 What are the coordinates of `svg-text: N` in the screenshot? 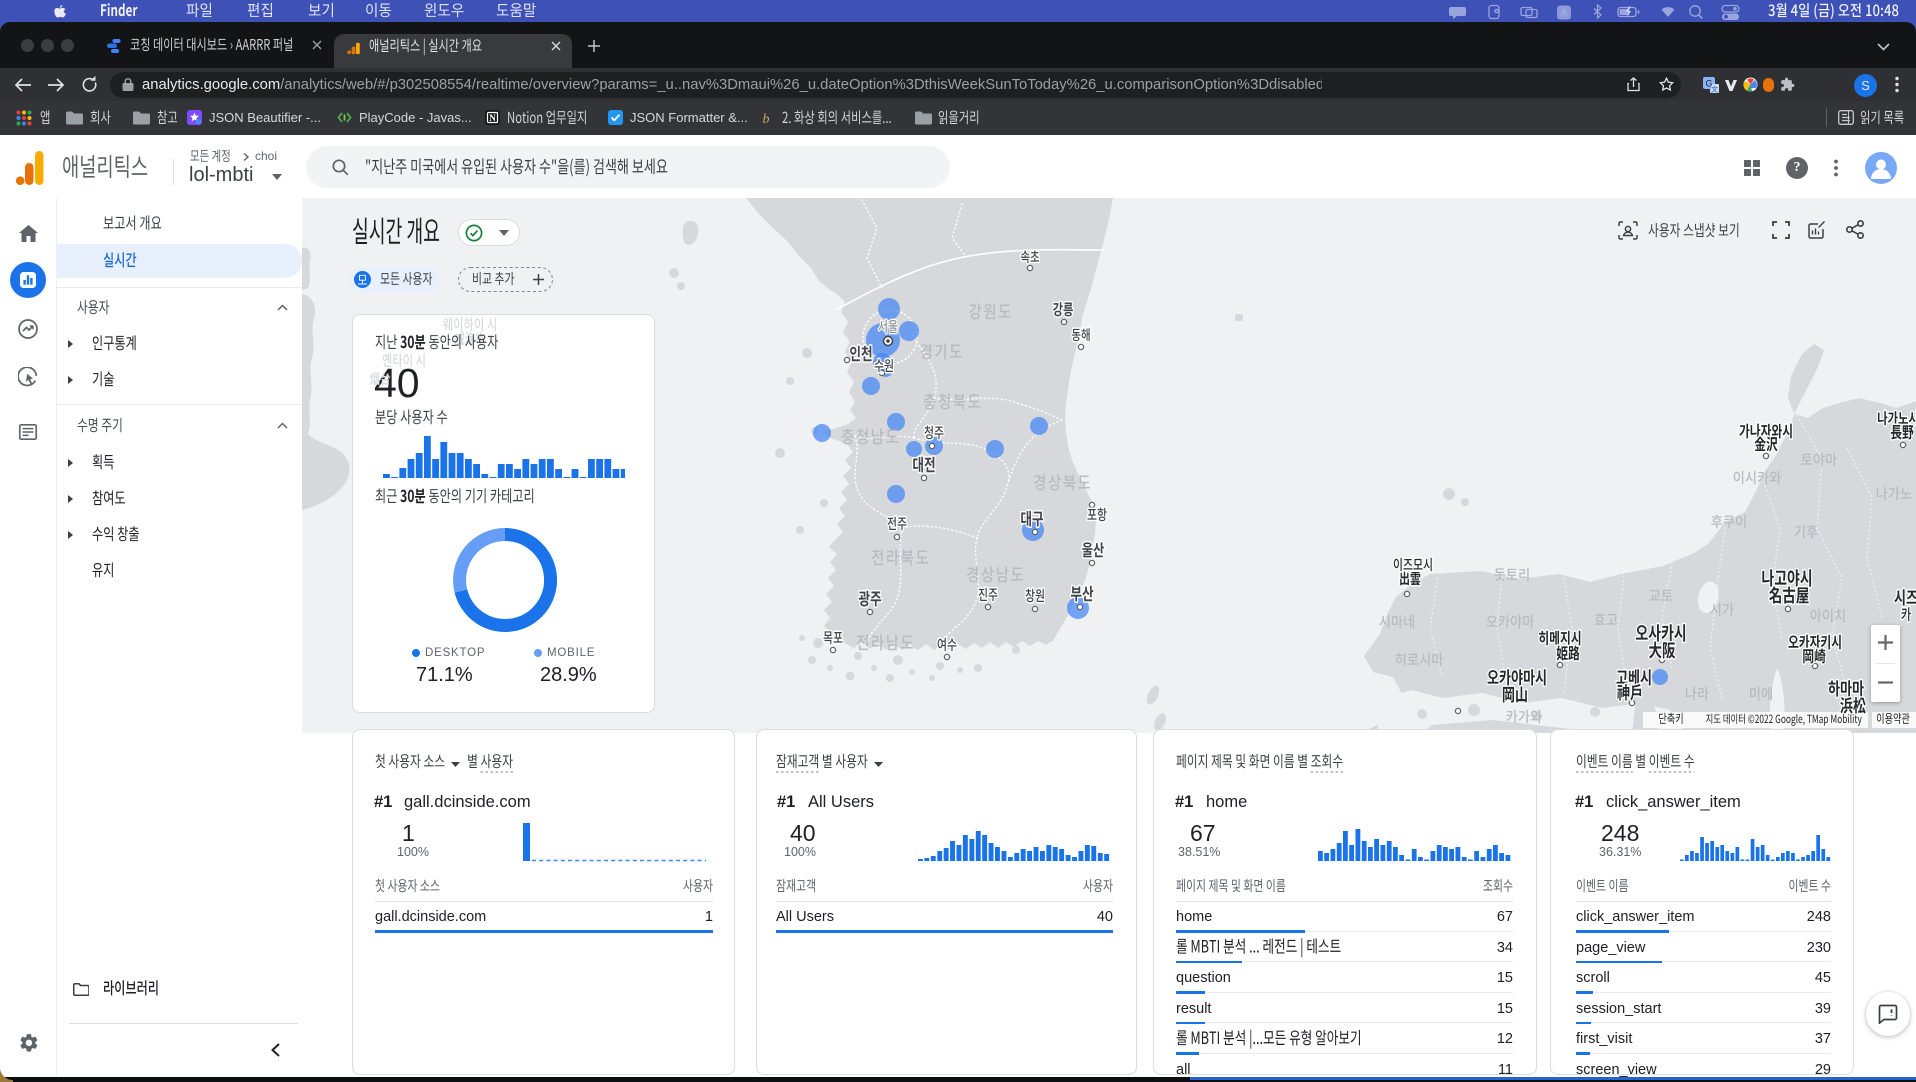 It's located at (492, 118).